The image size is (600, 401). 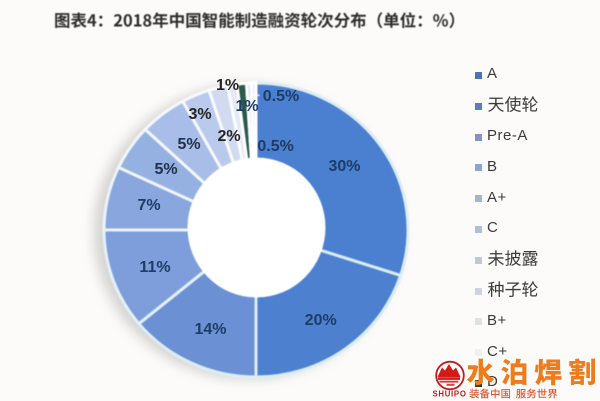 I want to click on svg-text: SHUIPO, so click(x=450, y=394).